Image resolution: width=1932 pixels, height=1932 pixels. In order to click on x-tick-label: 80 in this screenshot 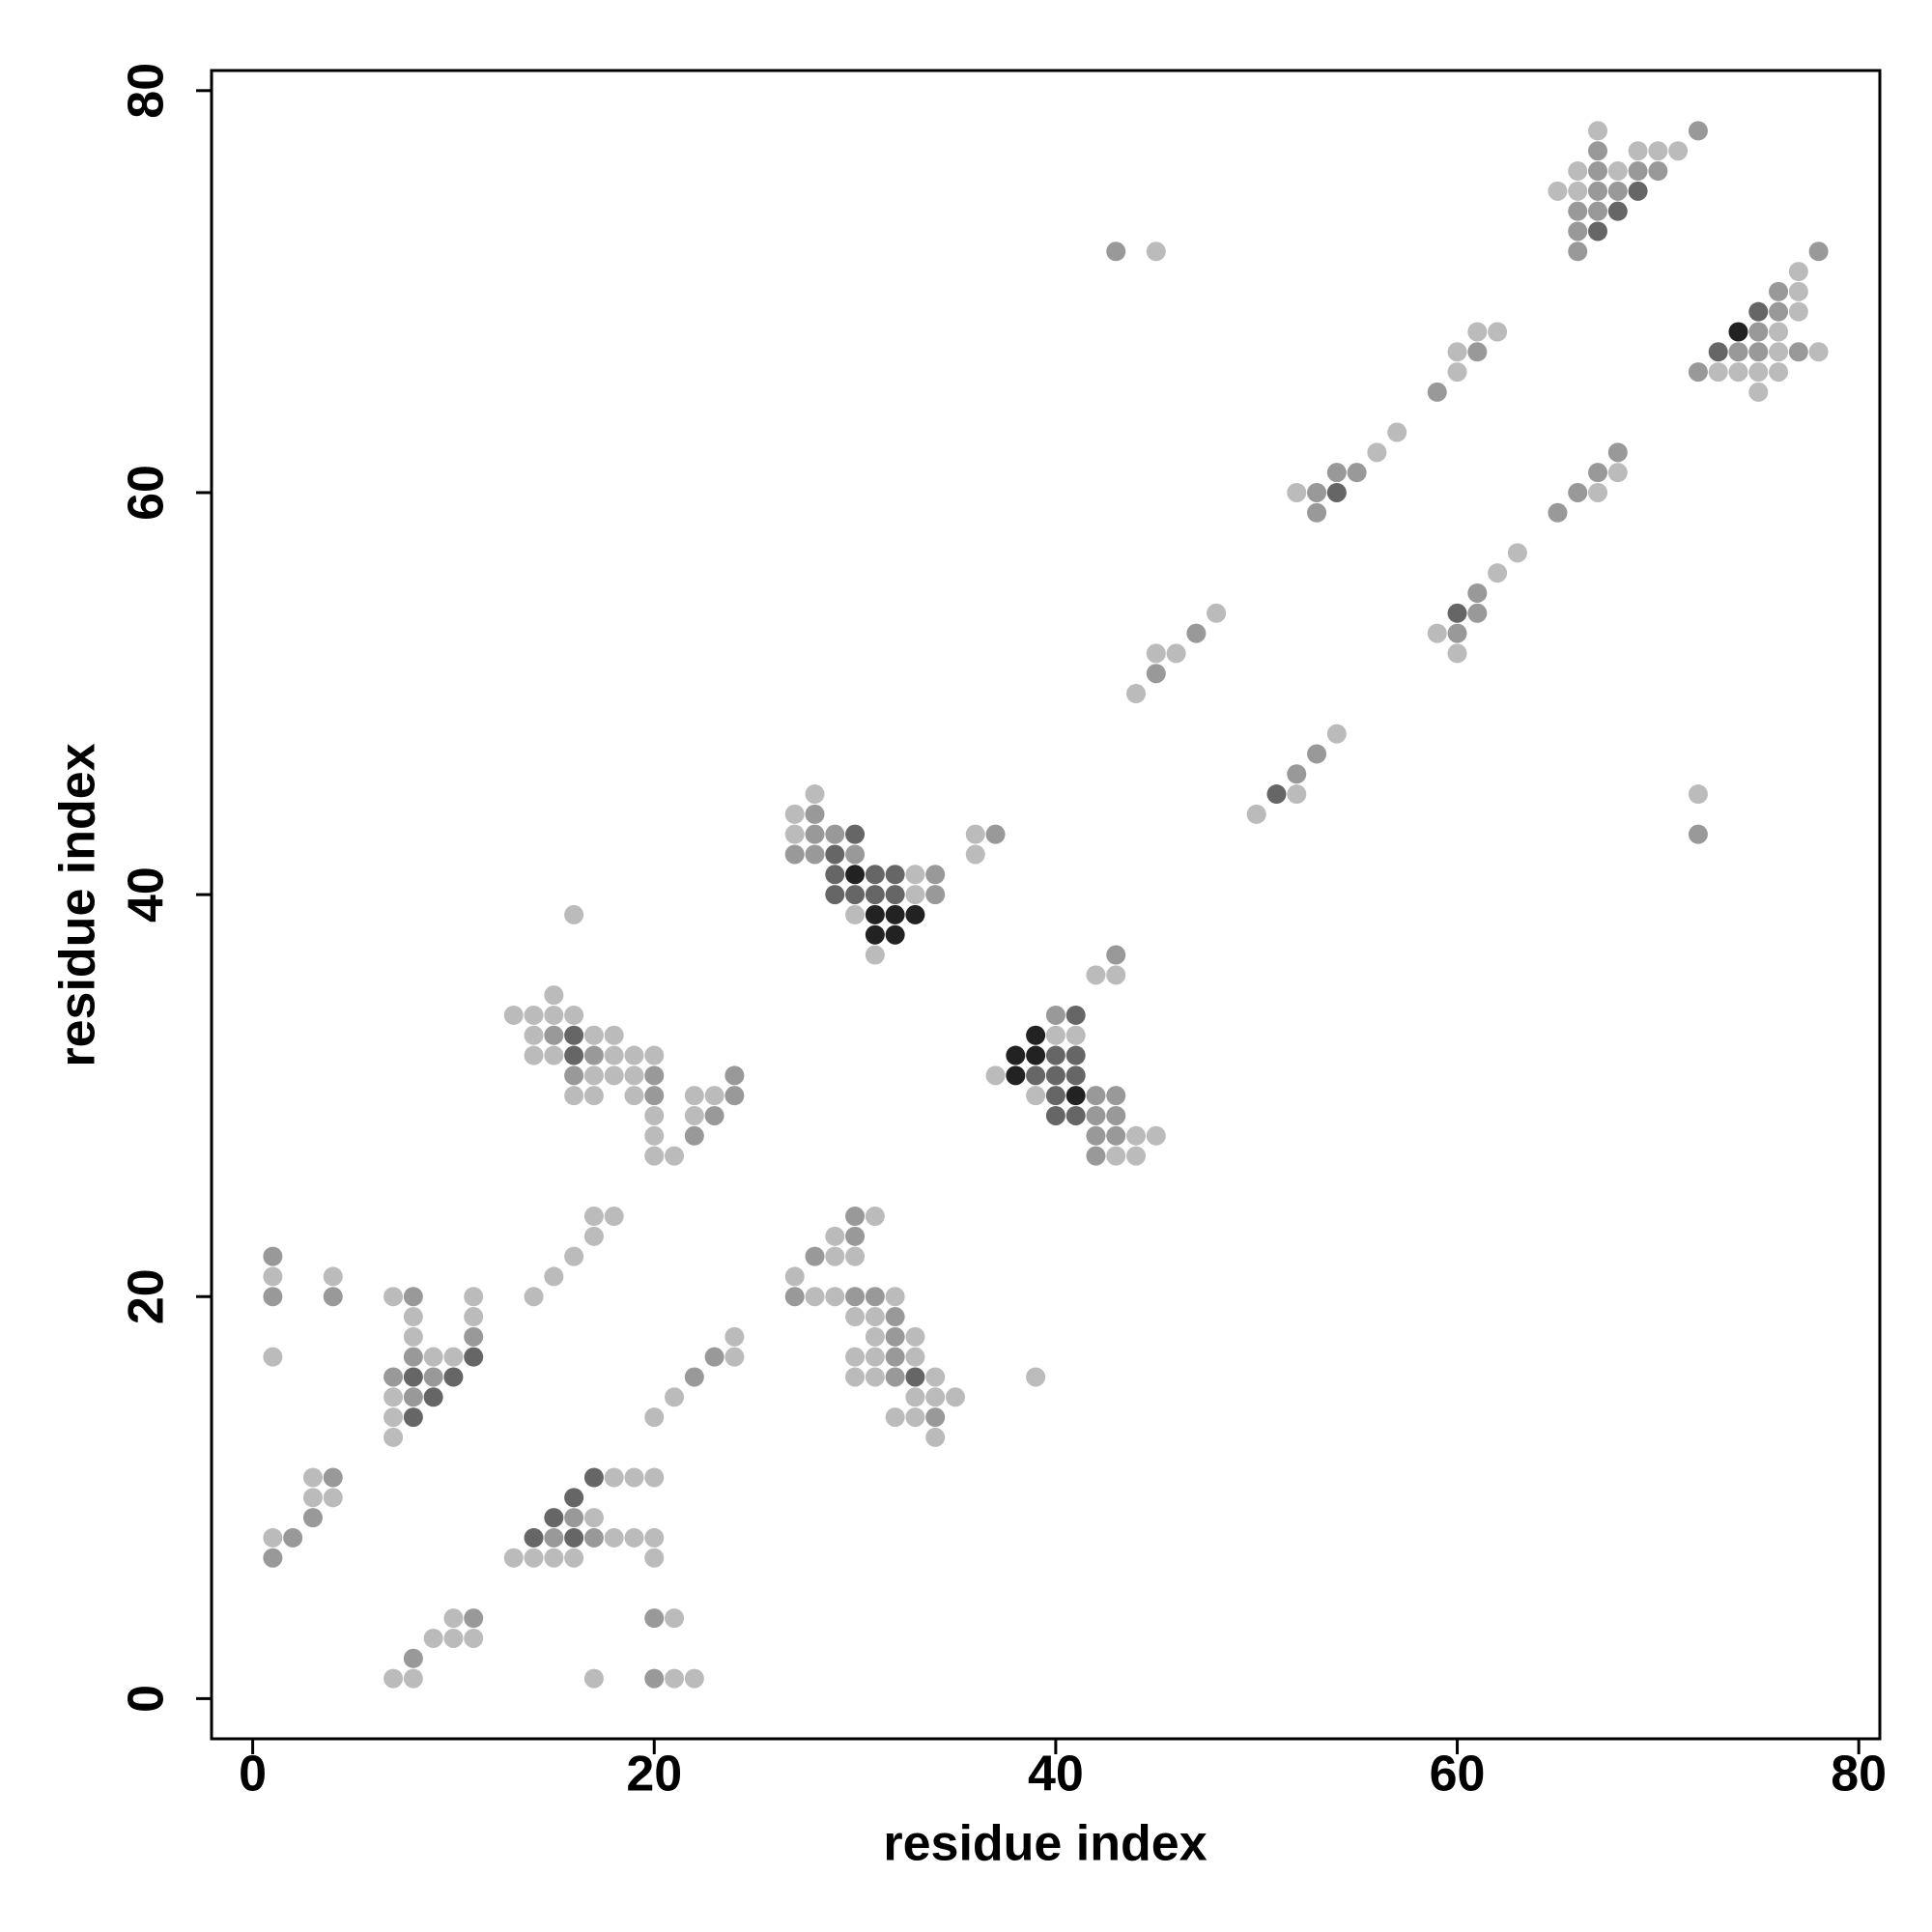, I will do `click(1859, 1775)`.